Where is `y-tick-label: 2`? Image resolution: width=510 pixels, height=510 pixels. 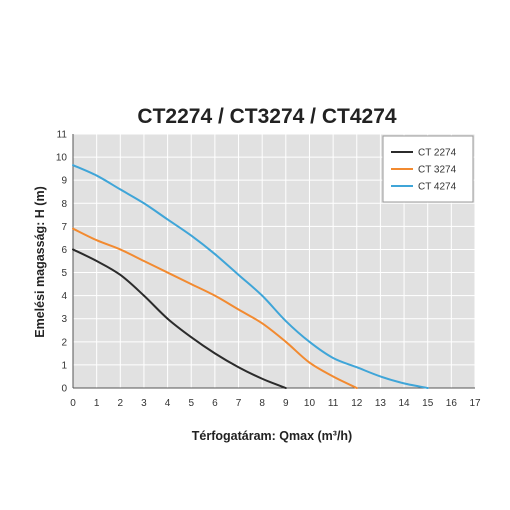 y-tick-label: 2 is located at coordinates (64, 342).